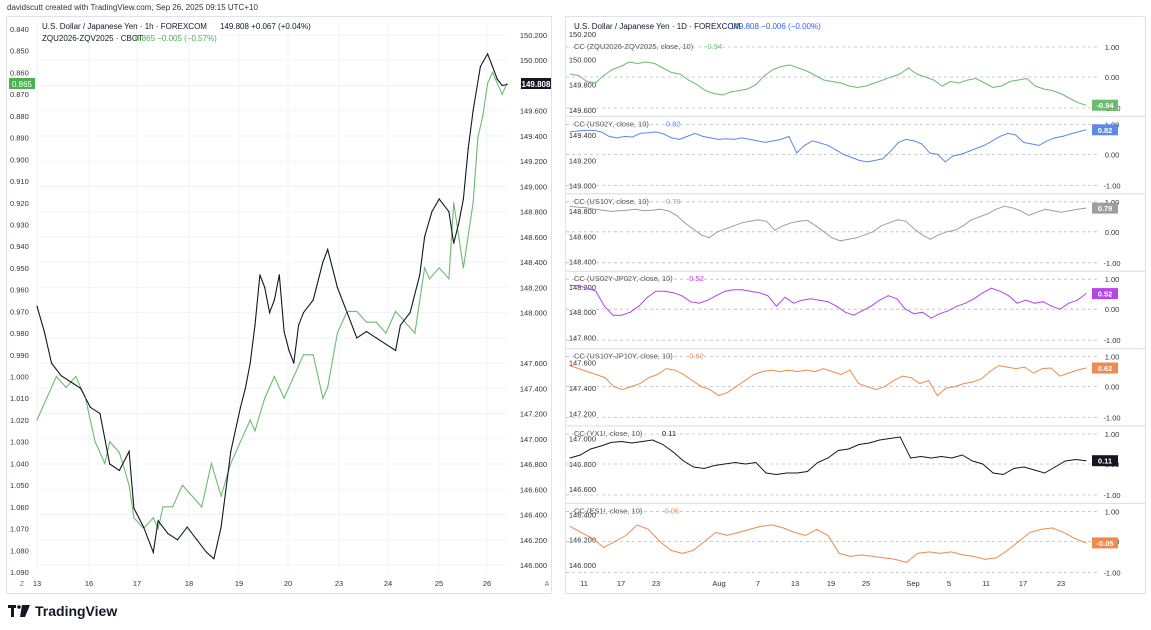 This screenshot has height=630, width=1151. What do you see at coordinates (582, 337) in the screenshot?
I see `daily-price-tick: 147.800` at bounding box center [582, 337].